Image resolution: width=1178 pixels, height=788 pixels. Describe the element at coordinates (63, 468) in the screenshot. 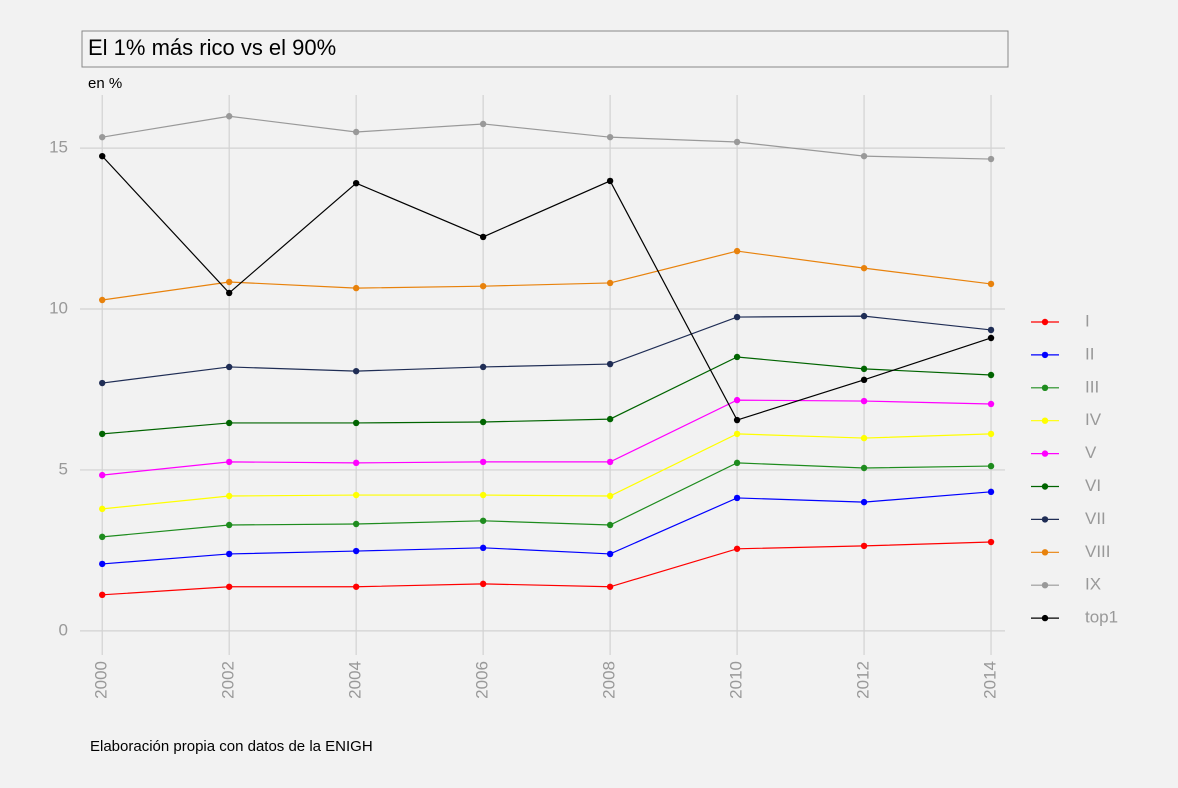

I see `y-tick-label: 5` at that location.